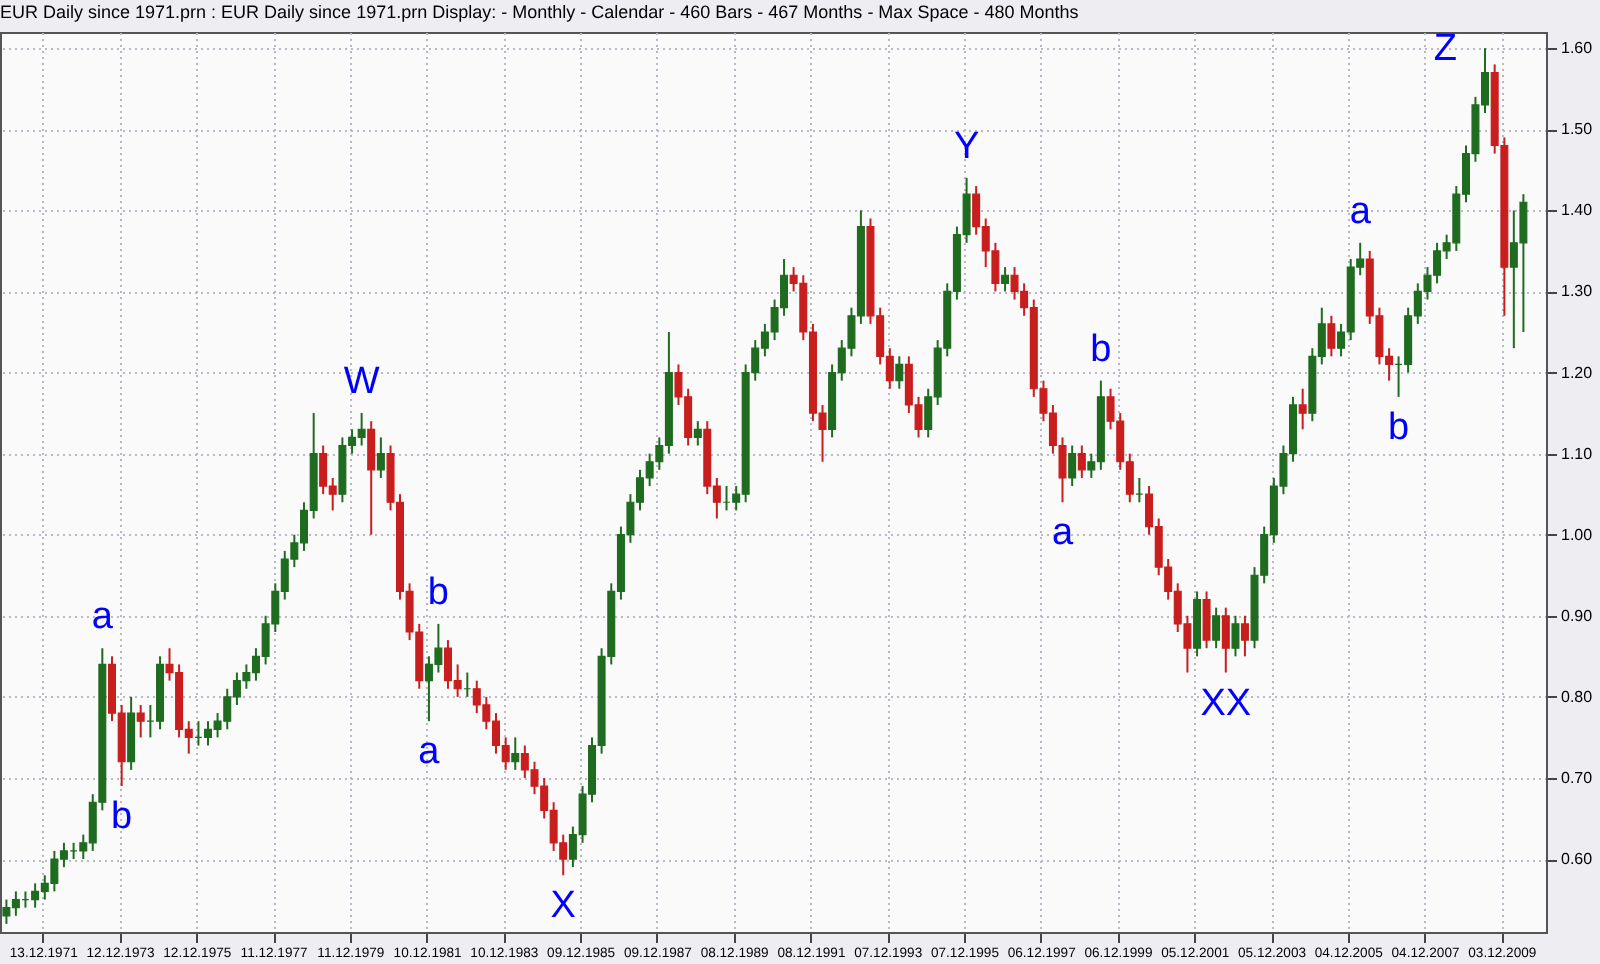  Describe the element at coordinates (361, 382) in the screenshot. I see `annotation: W` at that location.